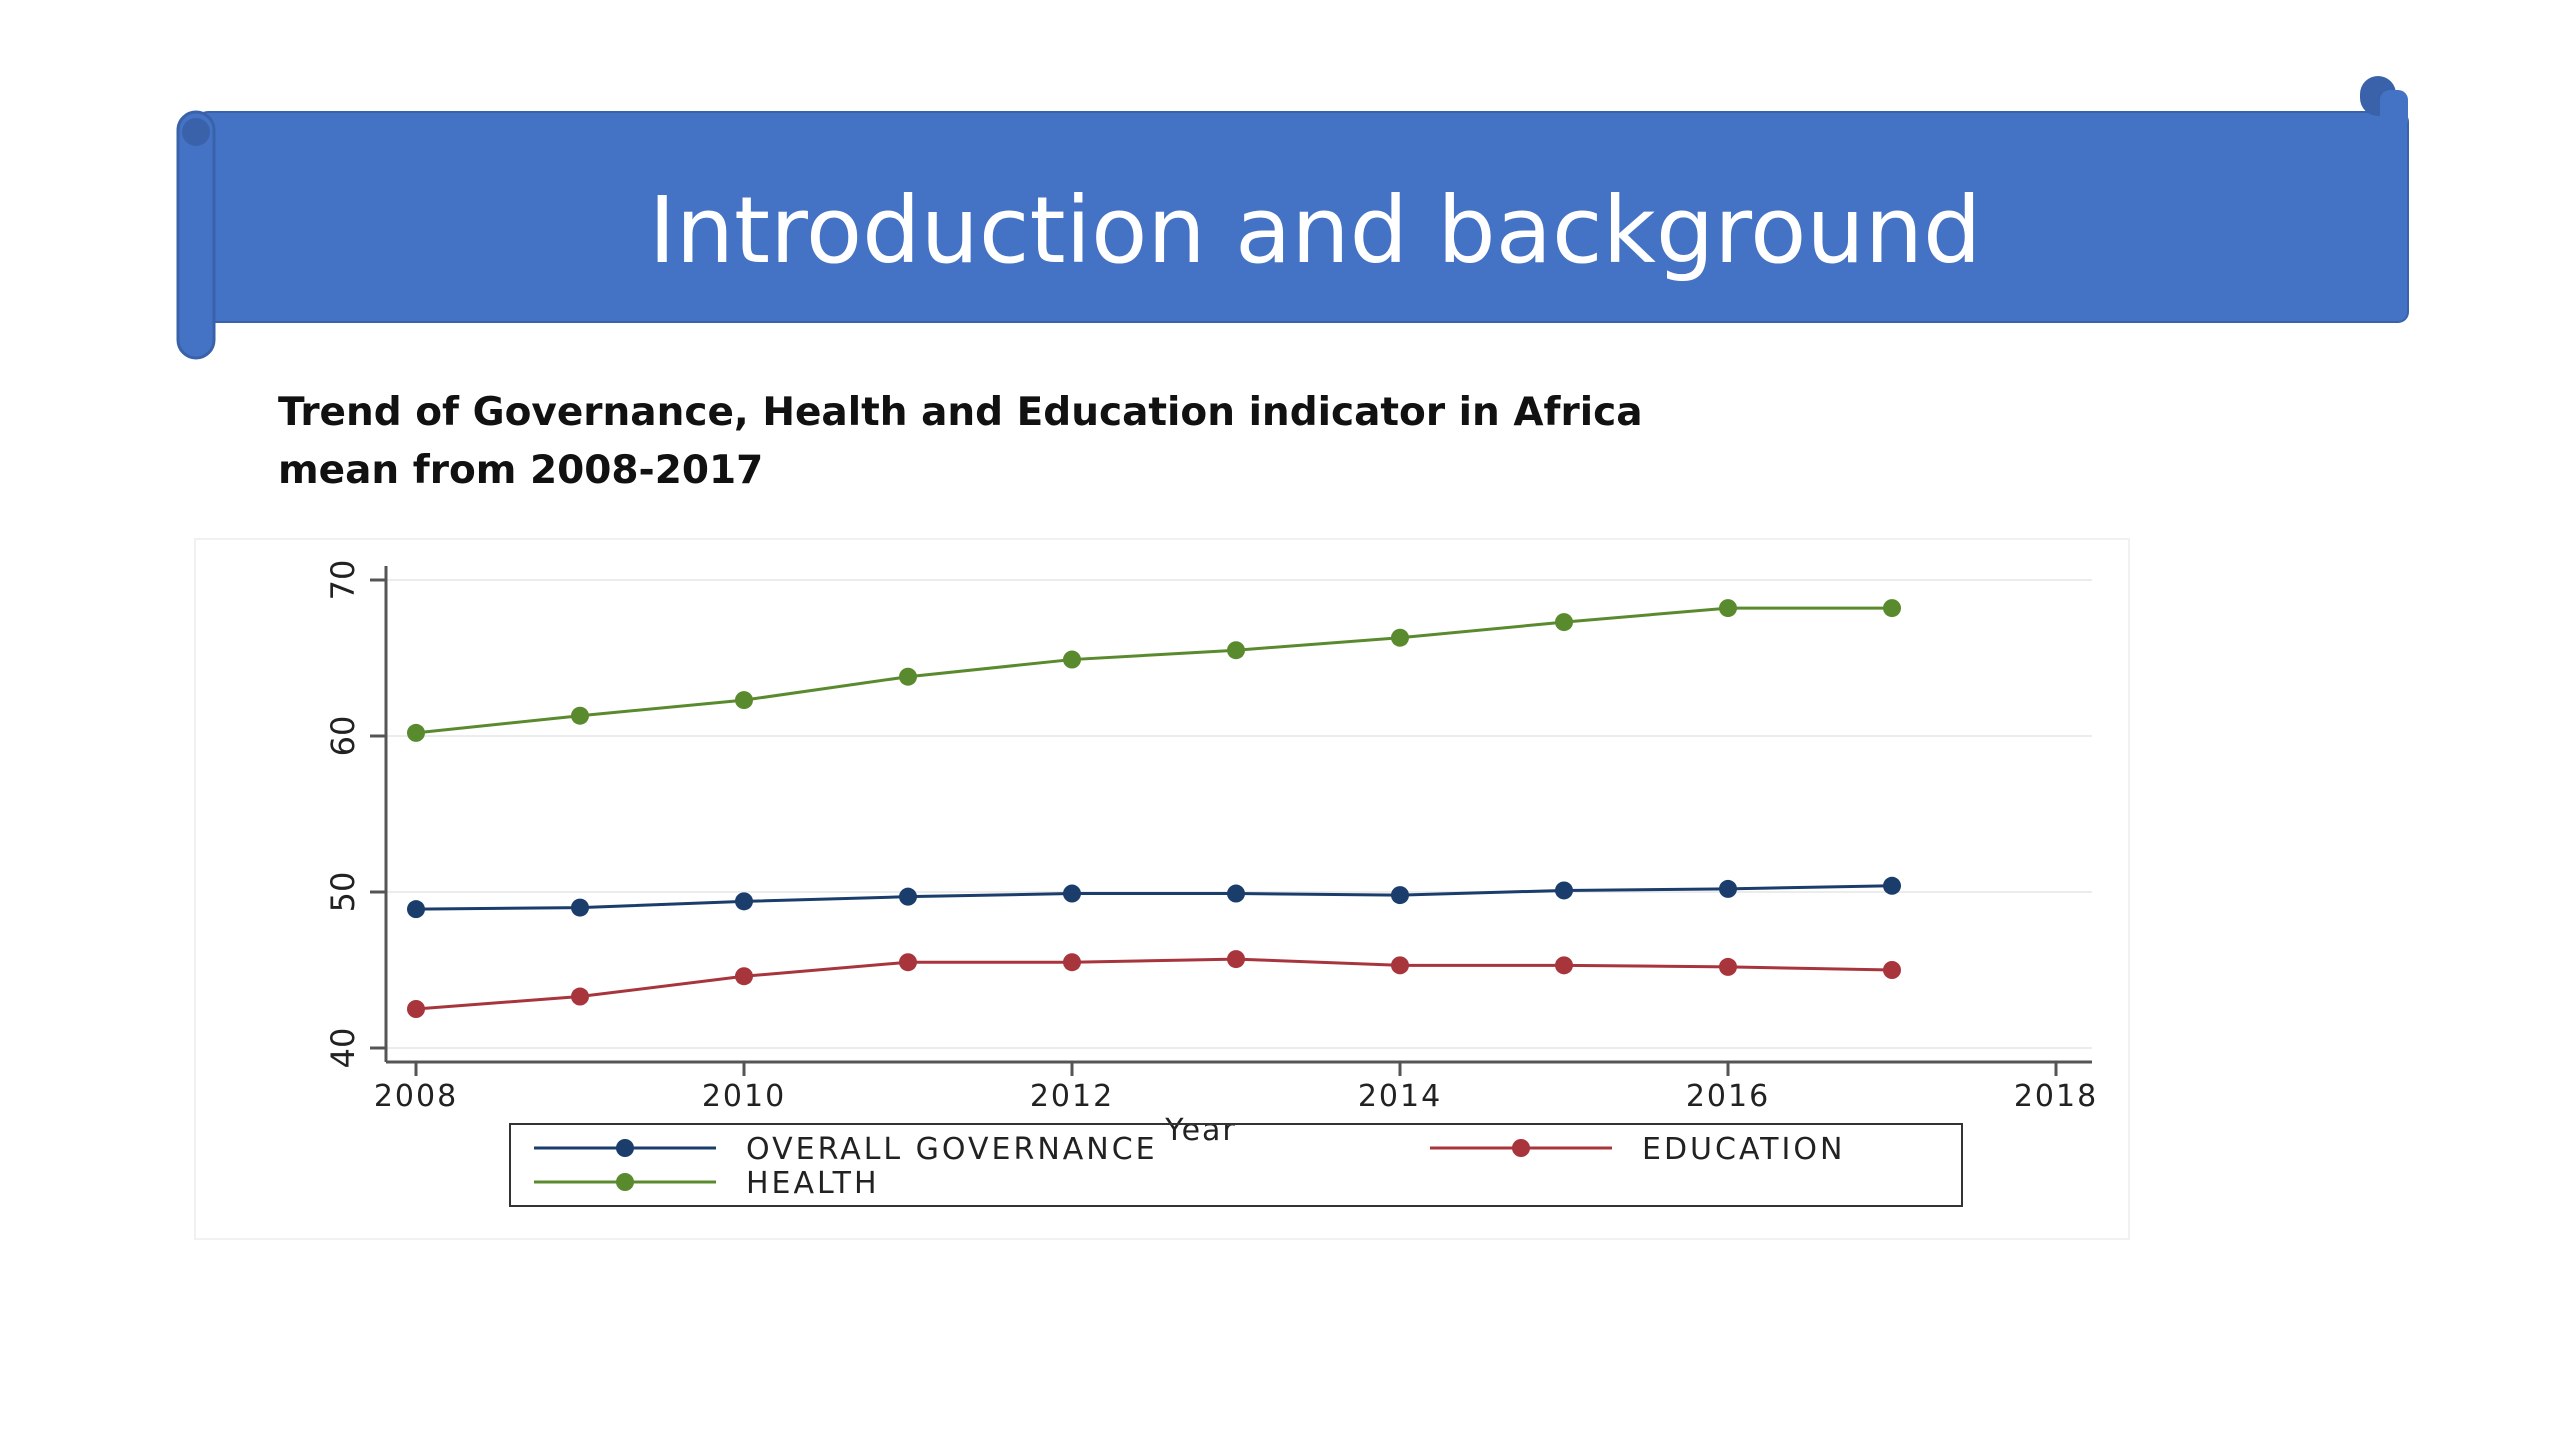 This screenshot has width=2560, height=1440. I want to click on y-tick-label: 70, so click(343, 580).